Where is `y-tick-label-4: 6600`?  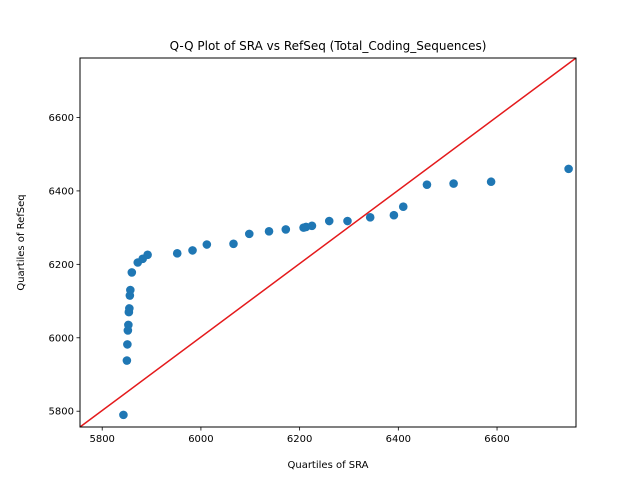
y-tick-label-4: 6600 is located at coordinates (61, 118).